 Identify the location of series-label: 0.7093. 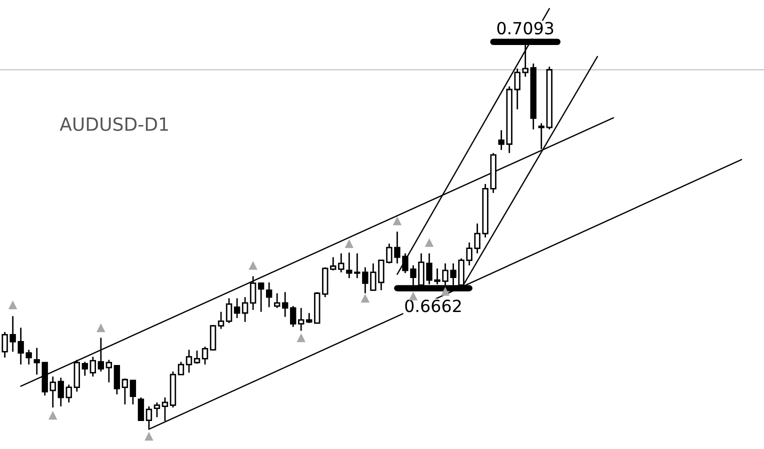
(525, 28).